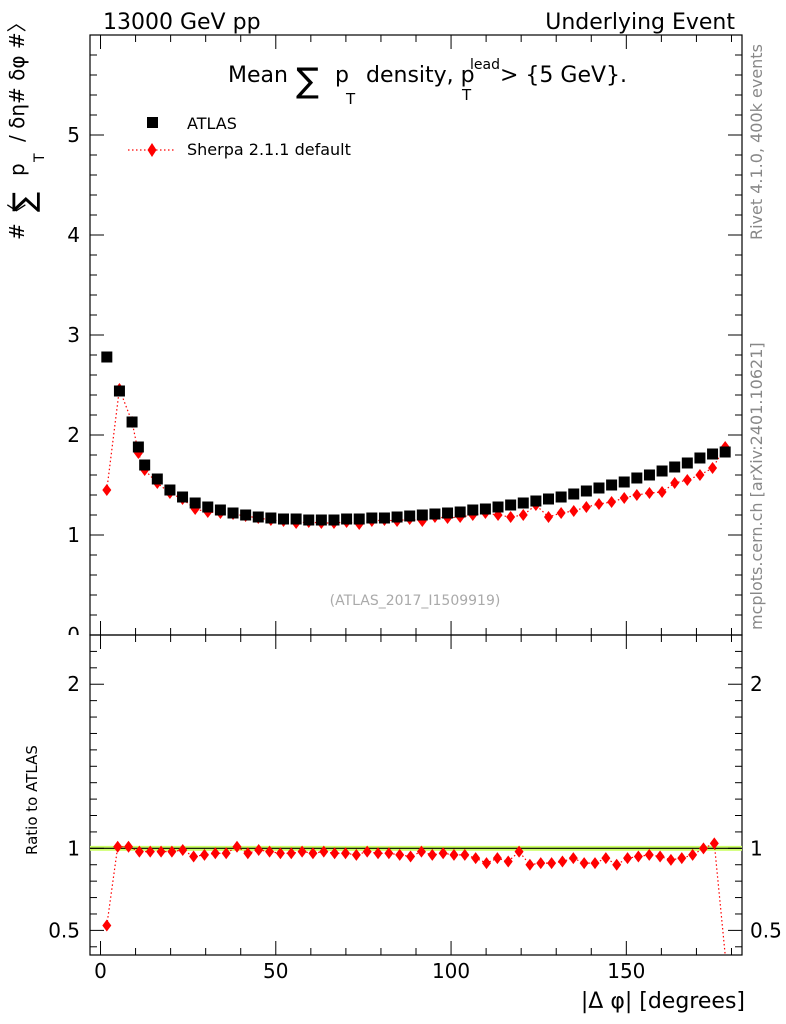 The width and height of the screenshot is (786, 1024). Describe the element at coordinates (258, 75) in the screenshot. I see `title-mean: Mean` at that location.